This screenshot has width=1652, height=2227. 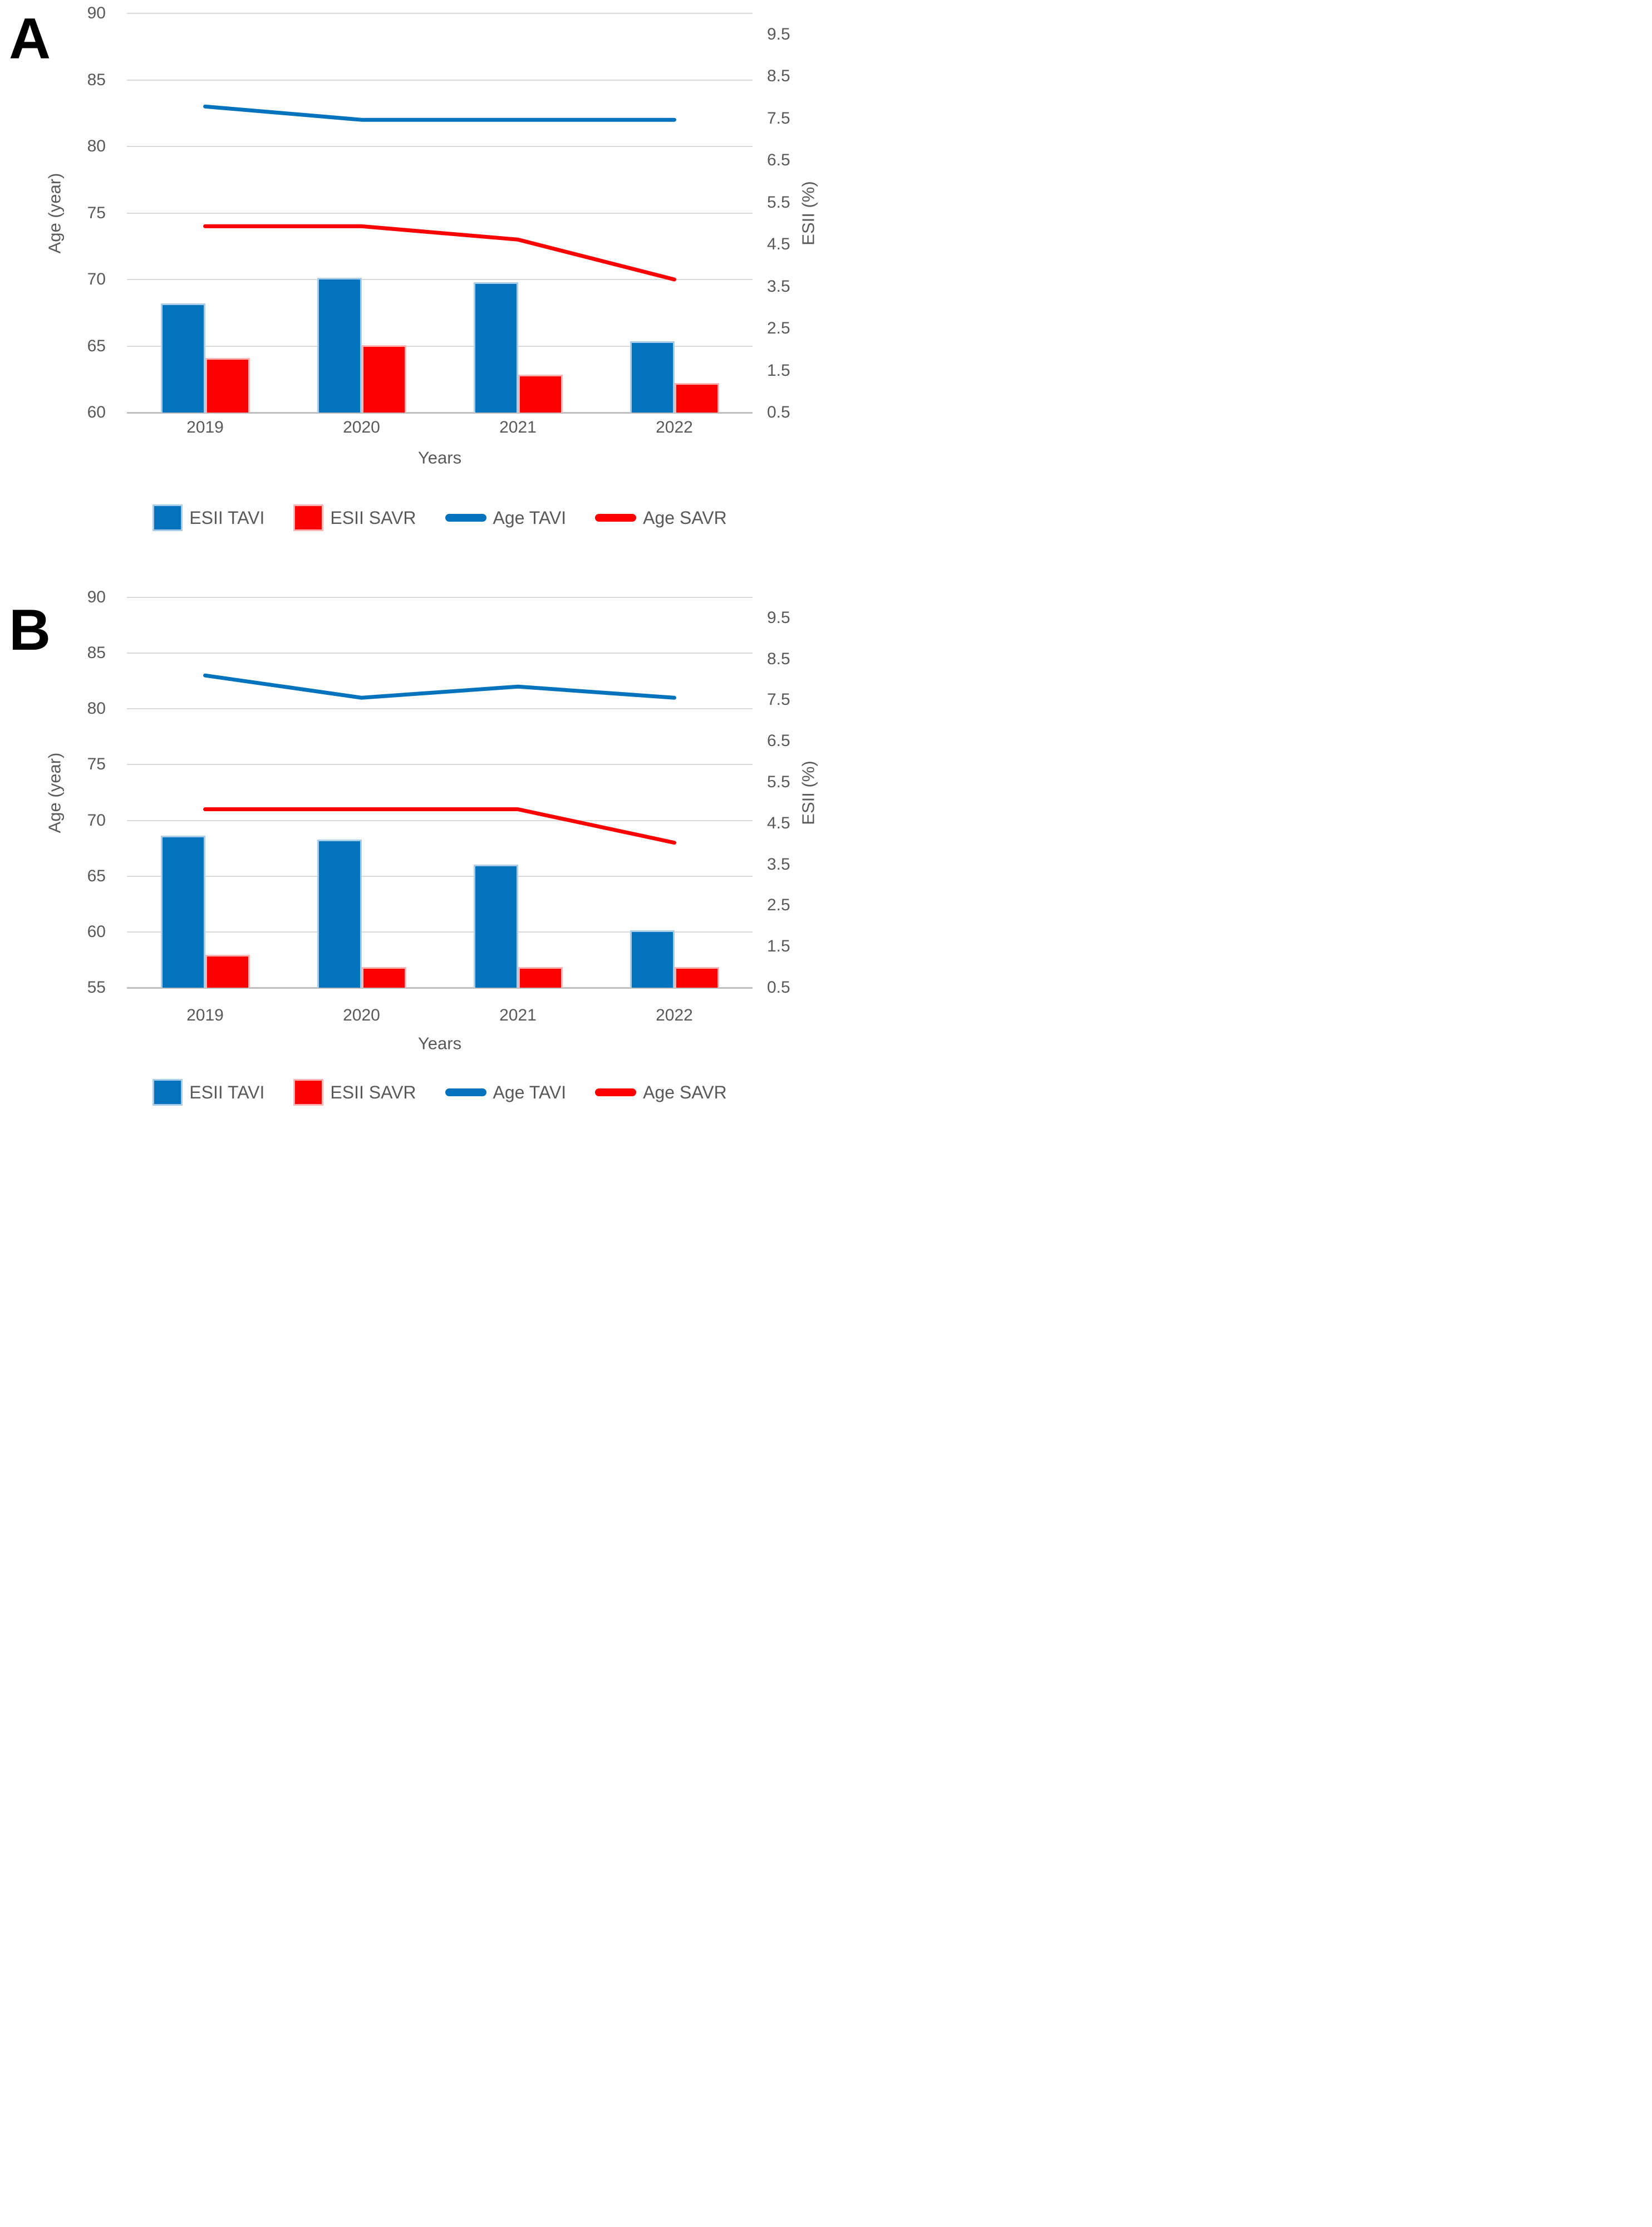 What do you see at coordinates (96, 13) in the screenshot?
I see `left-axis-tick: 90` at bounding box center [96, 13].